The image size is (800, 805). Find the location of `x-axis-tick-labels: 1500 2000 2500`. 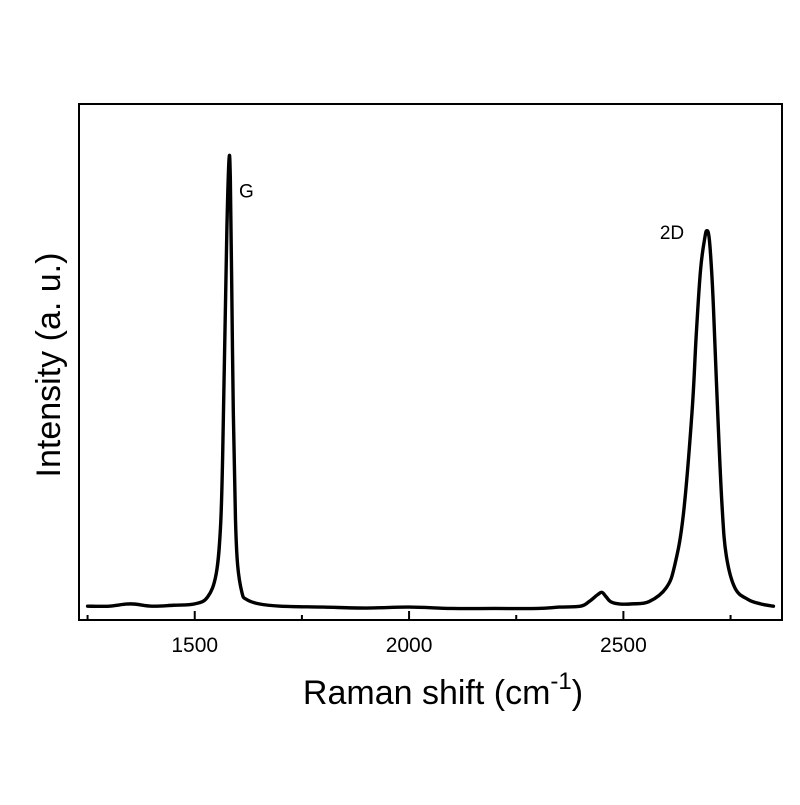

x-axis-tick-labels: 1500 2000 2500 is located at coordinates (408, 645).